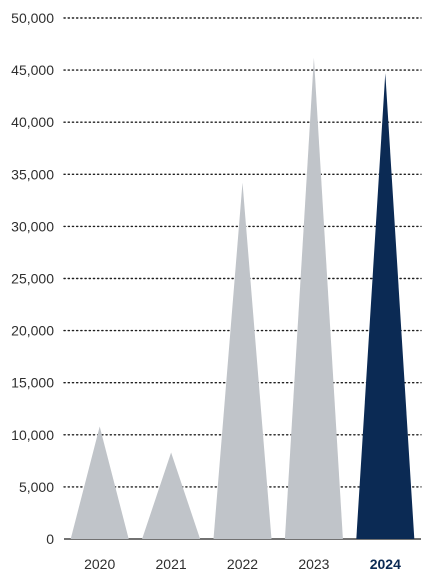 This screenshot has height=571, width=430. I want to click on y-tick-label: 5,000, so click(36, 487).